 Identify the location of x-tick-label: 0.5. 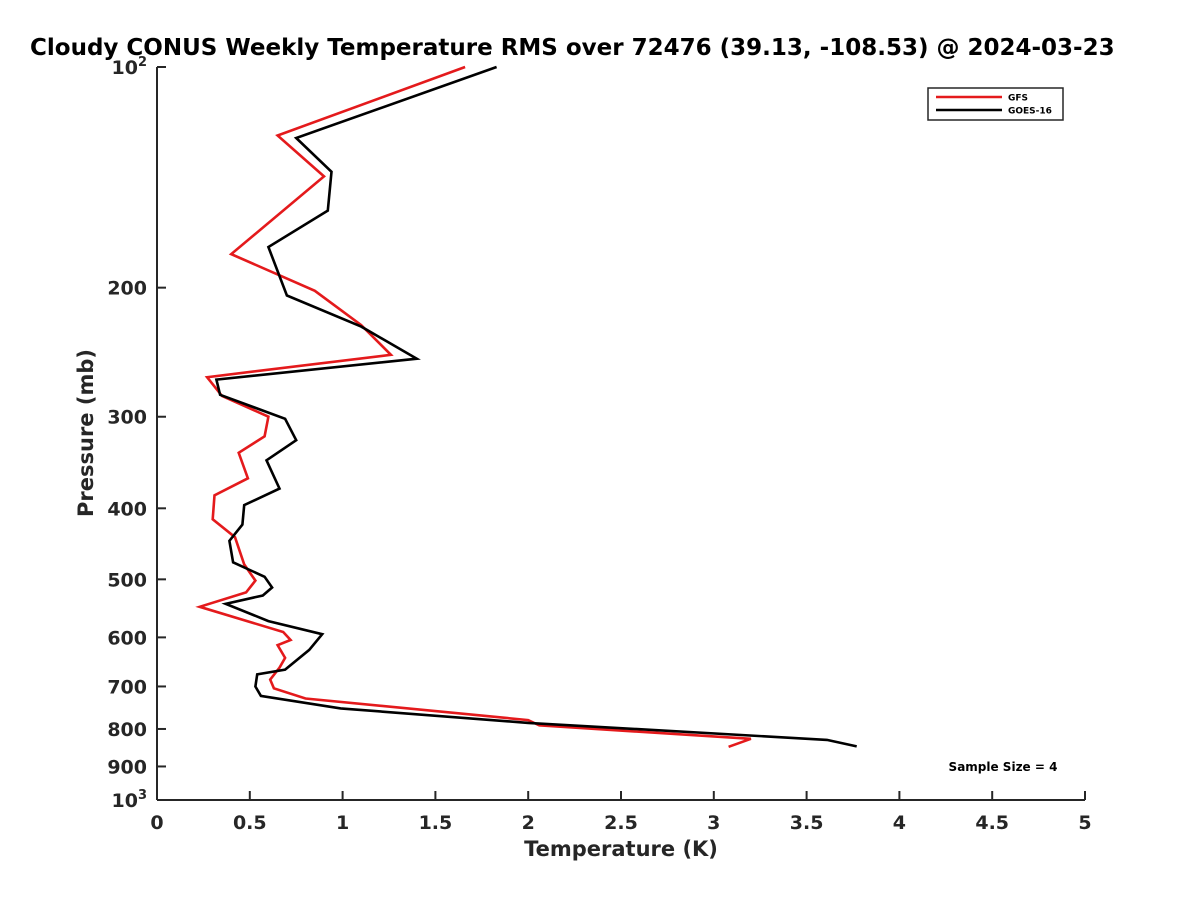
(250, 823).